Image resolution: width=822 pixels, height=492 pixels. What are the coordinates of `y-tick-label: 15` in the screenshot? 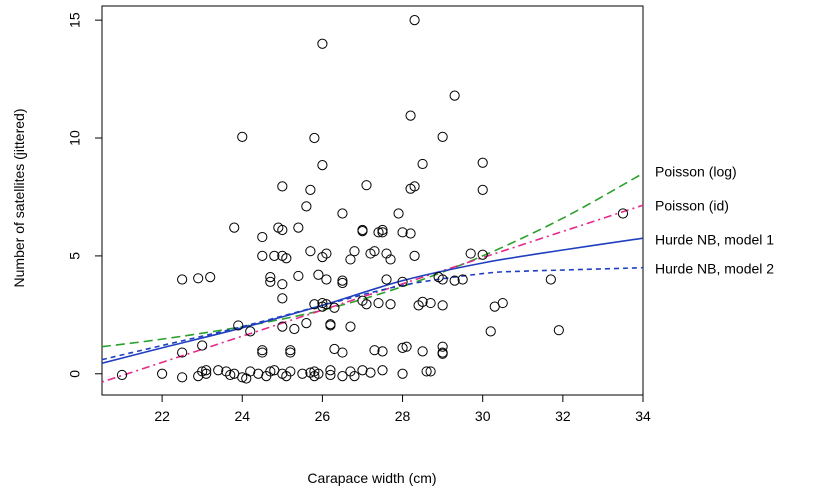 It's located at (75, 20).